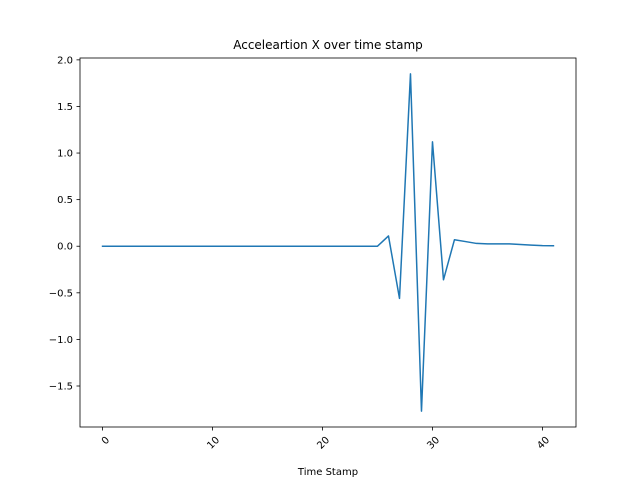 This screenshot has height=480, width=640. What do you see at coordinates (65, 247) in the screenshot?
I see `y-tick-label: 0.0` at bounding box center [65, 247].